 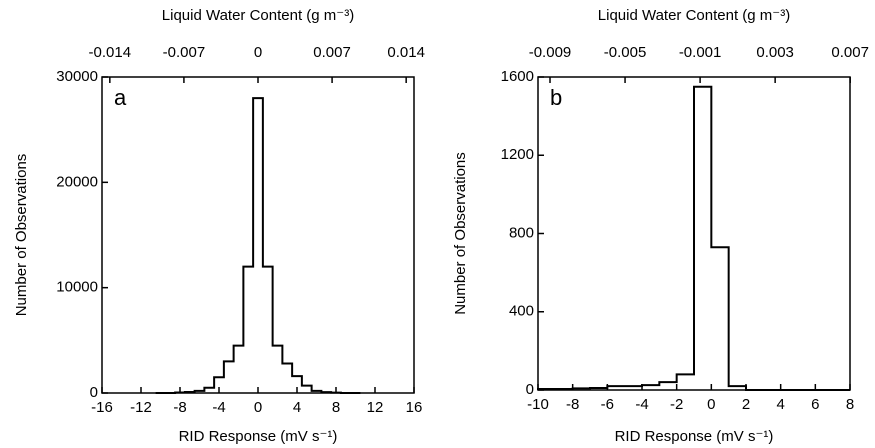 I want to click on top-tick-label: 0, so click(x=258, y=52).